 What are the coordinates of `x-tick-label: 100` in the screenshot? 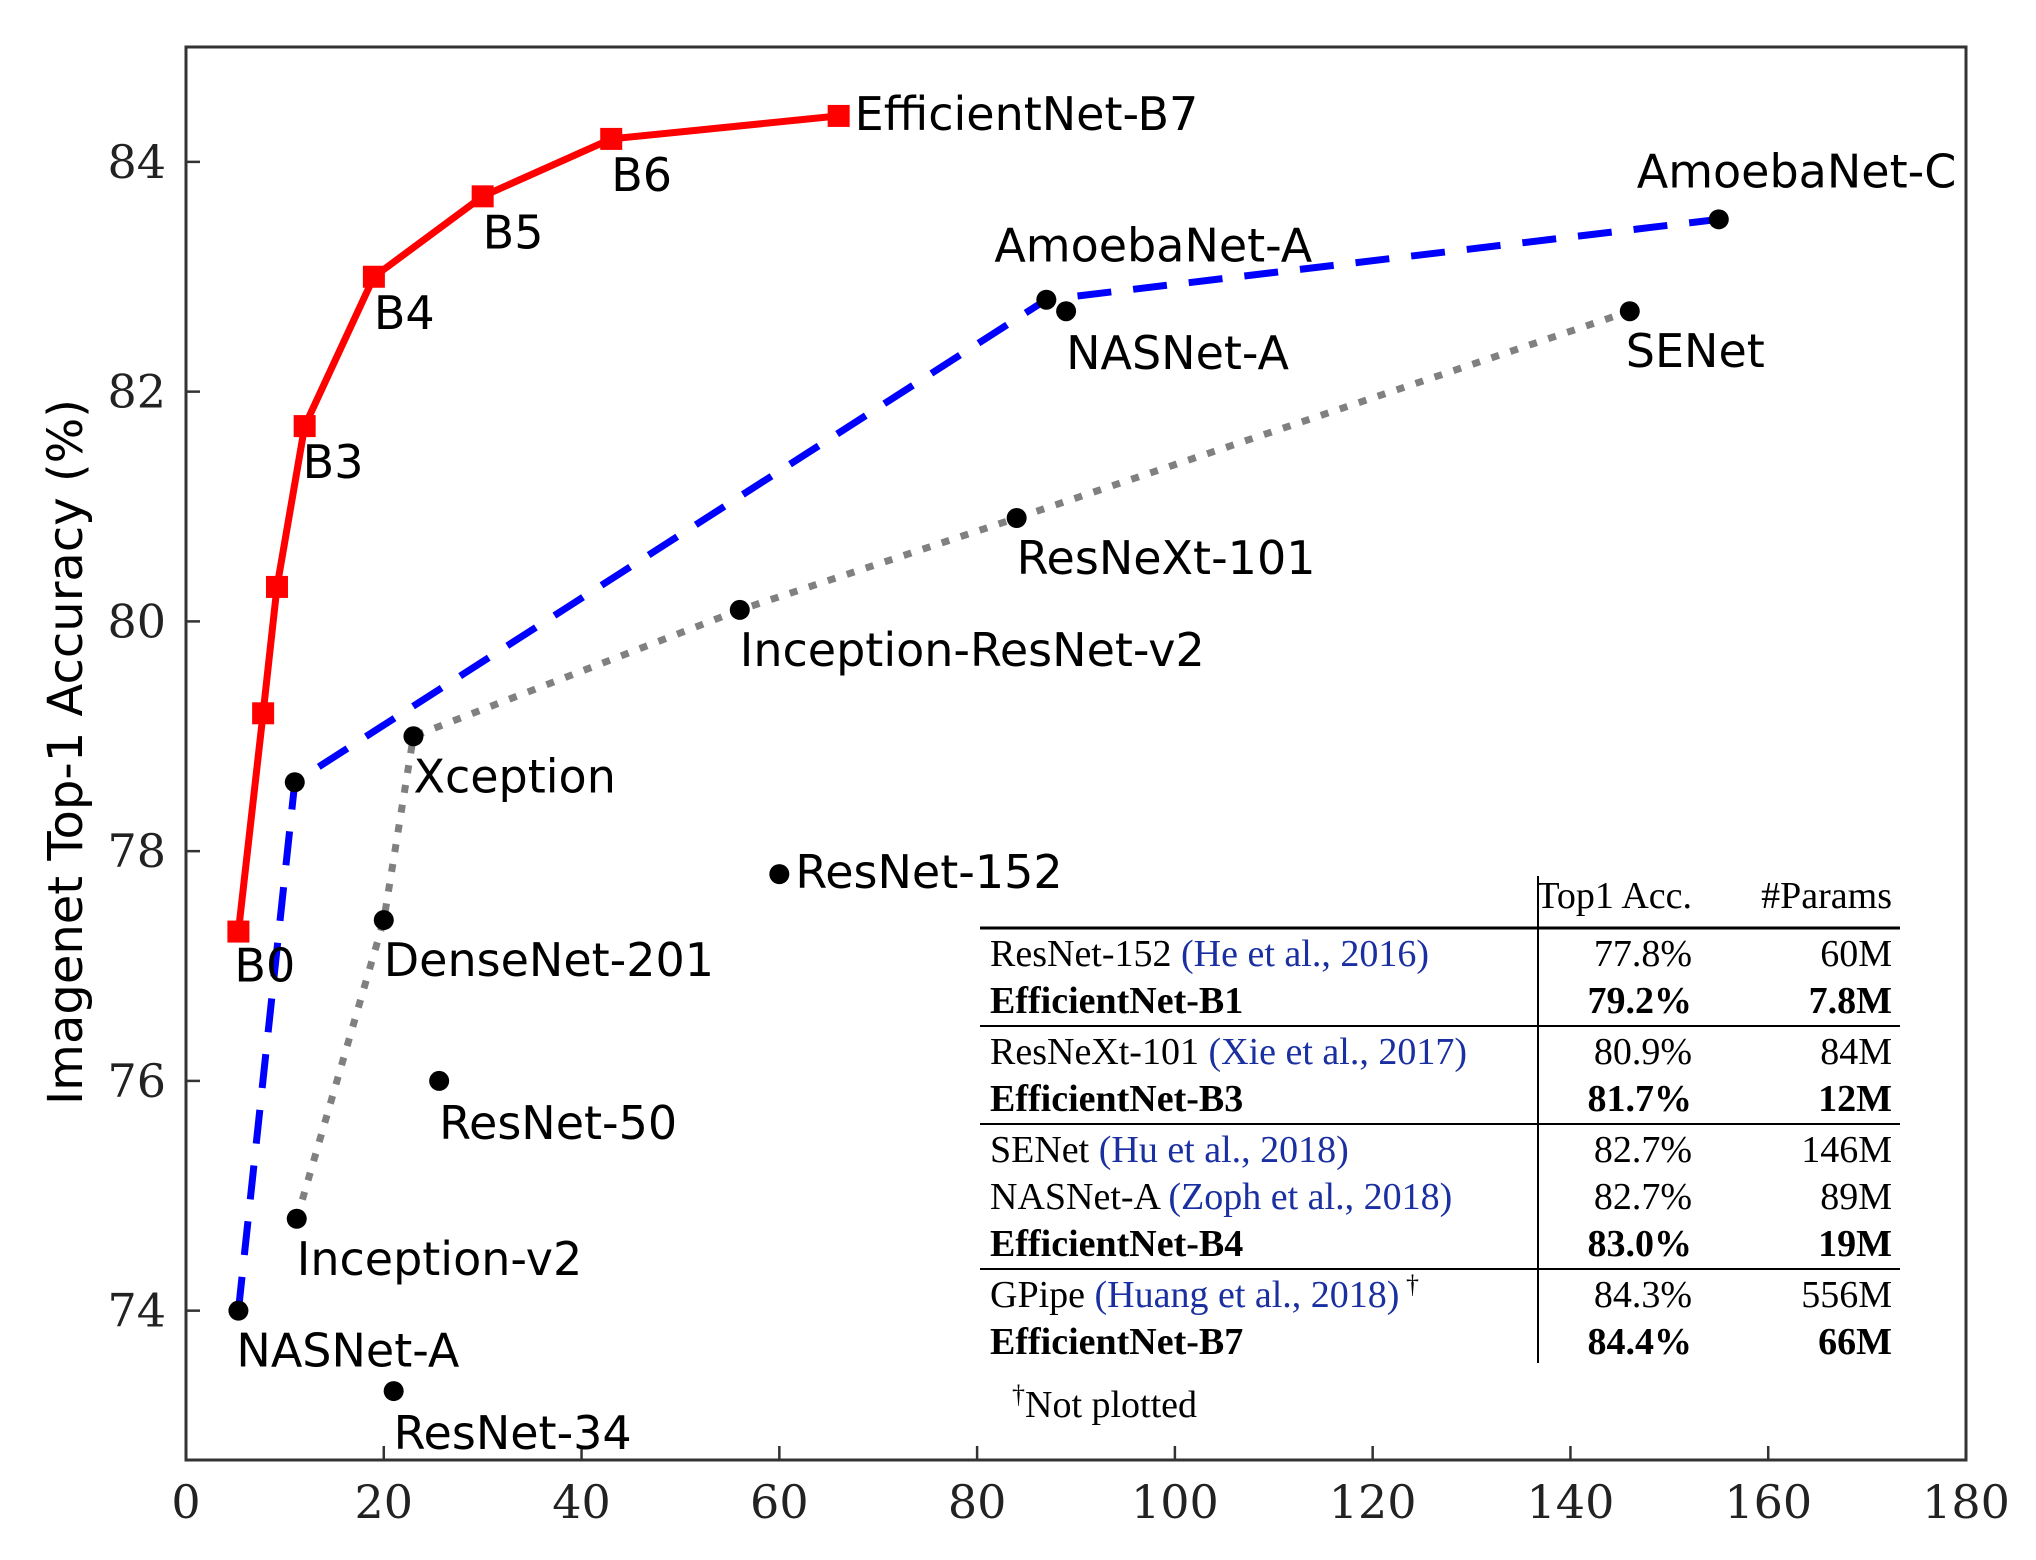 It's located at (1175, 1502).